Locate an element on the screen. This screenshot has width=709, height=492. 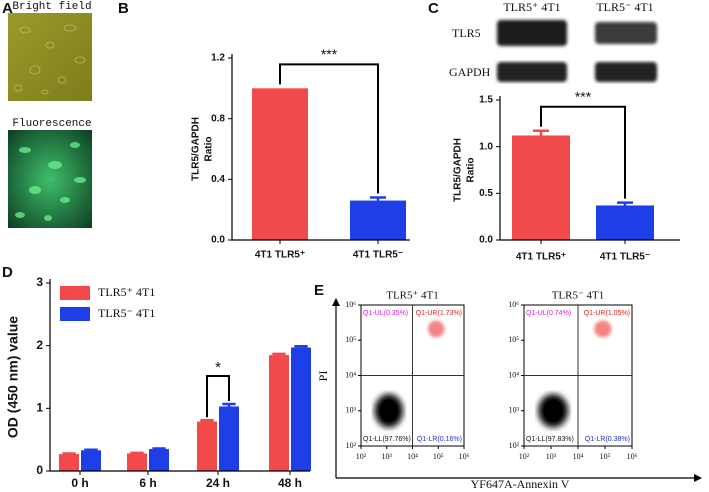
blot-row-label: TLR5 is located at coordinates (466, 33).